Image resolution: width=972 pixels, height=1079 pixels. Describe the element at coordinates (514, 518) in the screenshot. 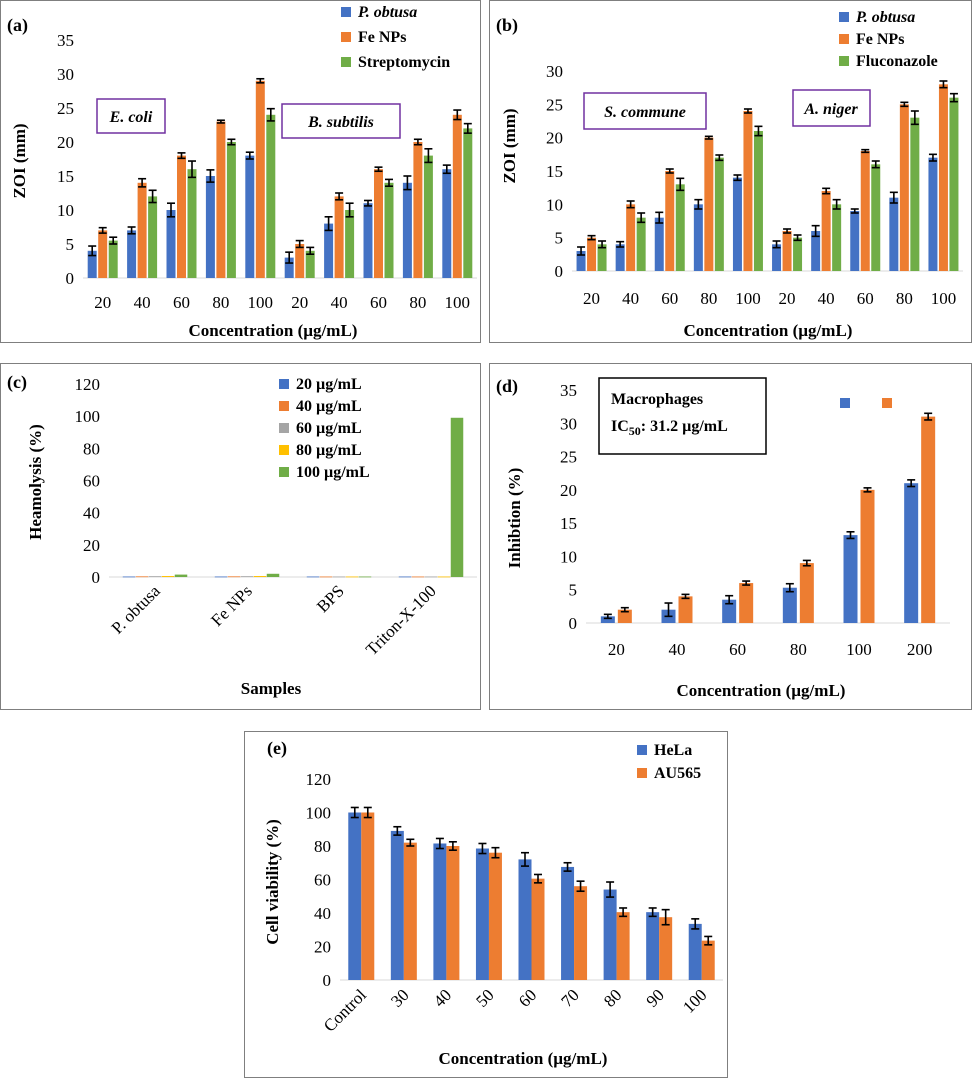

I see `y-axis-label-d: Inhibtion (%)` at that location.